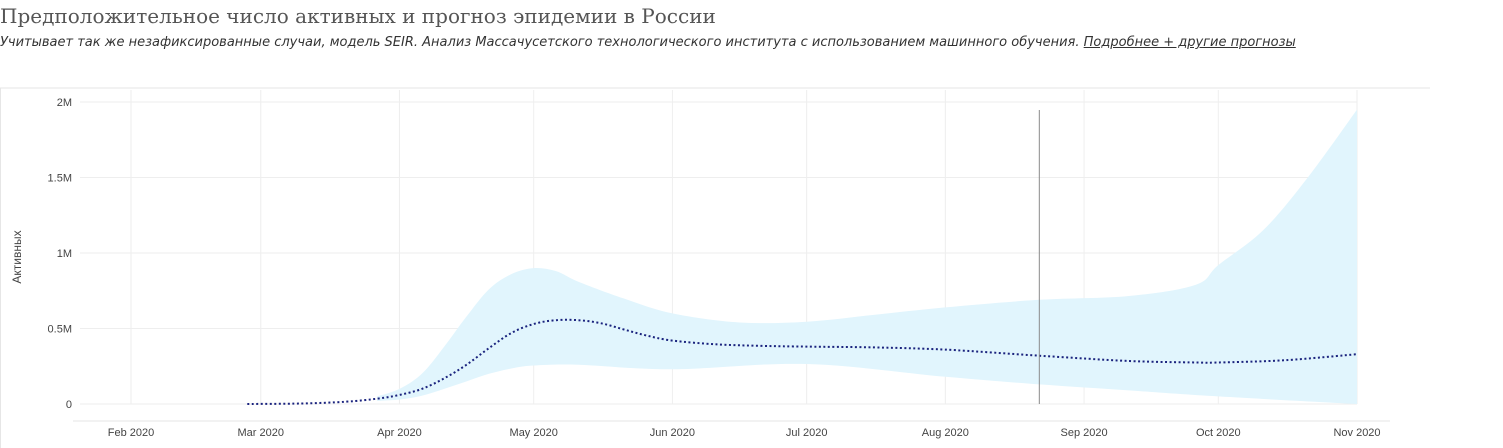 The height and width of the screenshot is (448, 1503). What do you see at coordinates (261, 433) in the screenshot?
I see `x-tick-label: Mar 2020` at bounding box center [261, 433].